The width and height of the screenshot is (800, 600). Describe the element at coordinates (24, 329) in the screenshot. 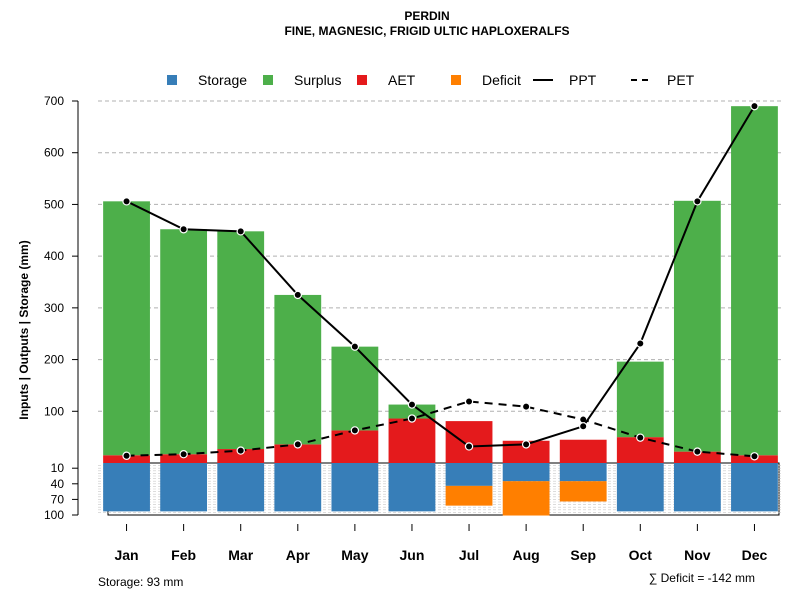

I see `y-axis-title: Inputs | Outputs | Storage (mm)` at that location.